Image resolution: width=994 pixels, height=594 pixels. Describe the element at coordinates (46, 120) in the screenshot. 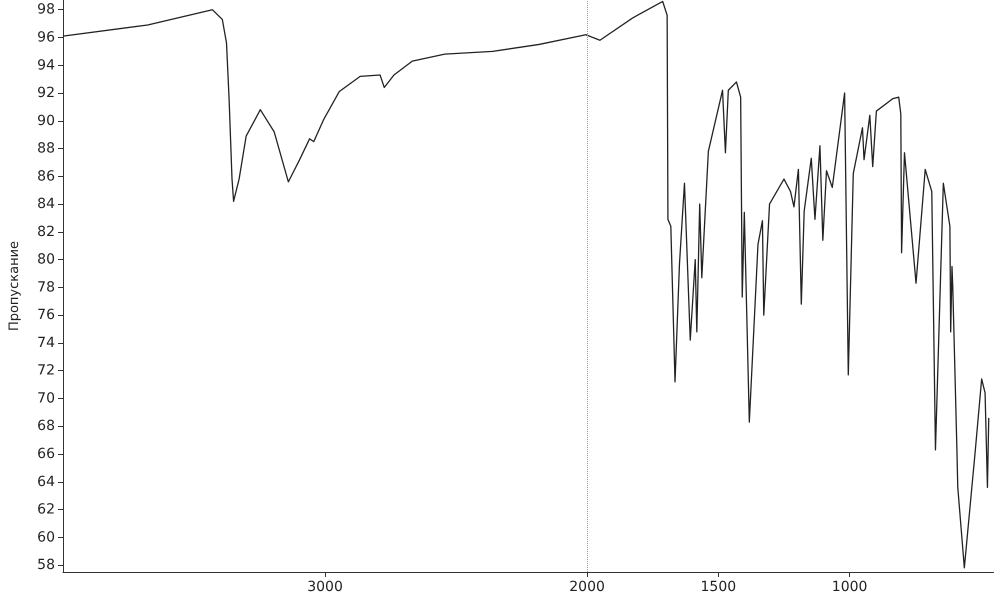

I see `y-tick-label: 90` at that location.